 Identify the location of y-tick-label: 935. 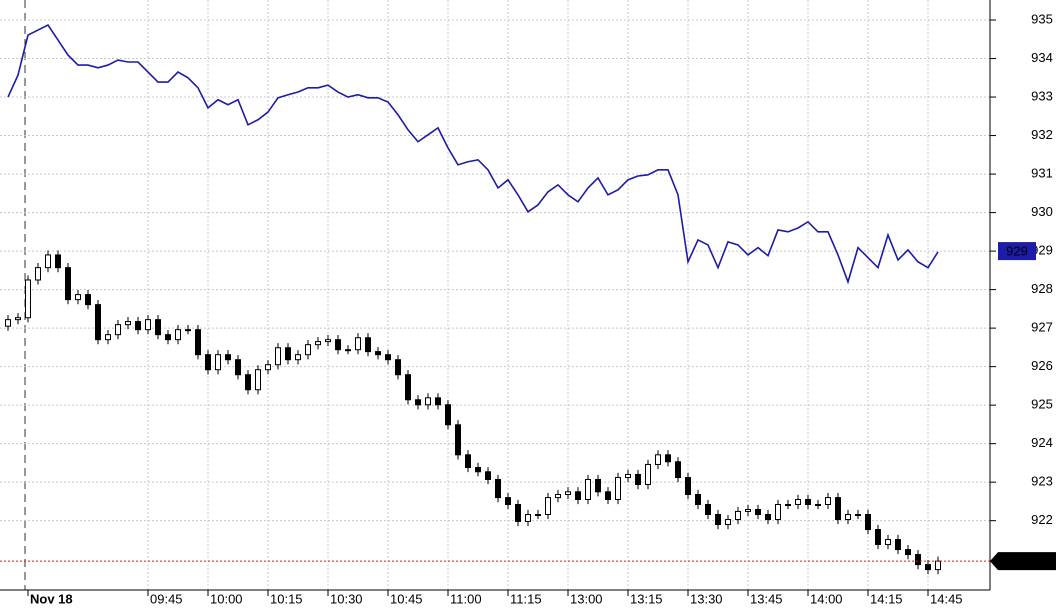
(1042, 18).